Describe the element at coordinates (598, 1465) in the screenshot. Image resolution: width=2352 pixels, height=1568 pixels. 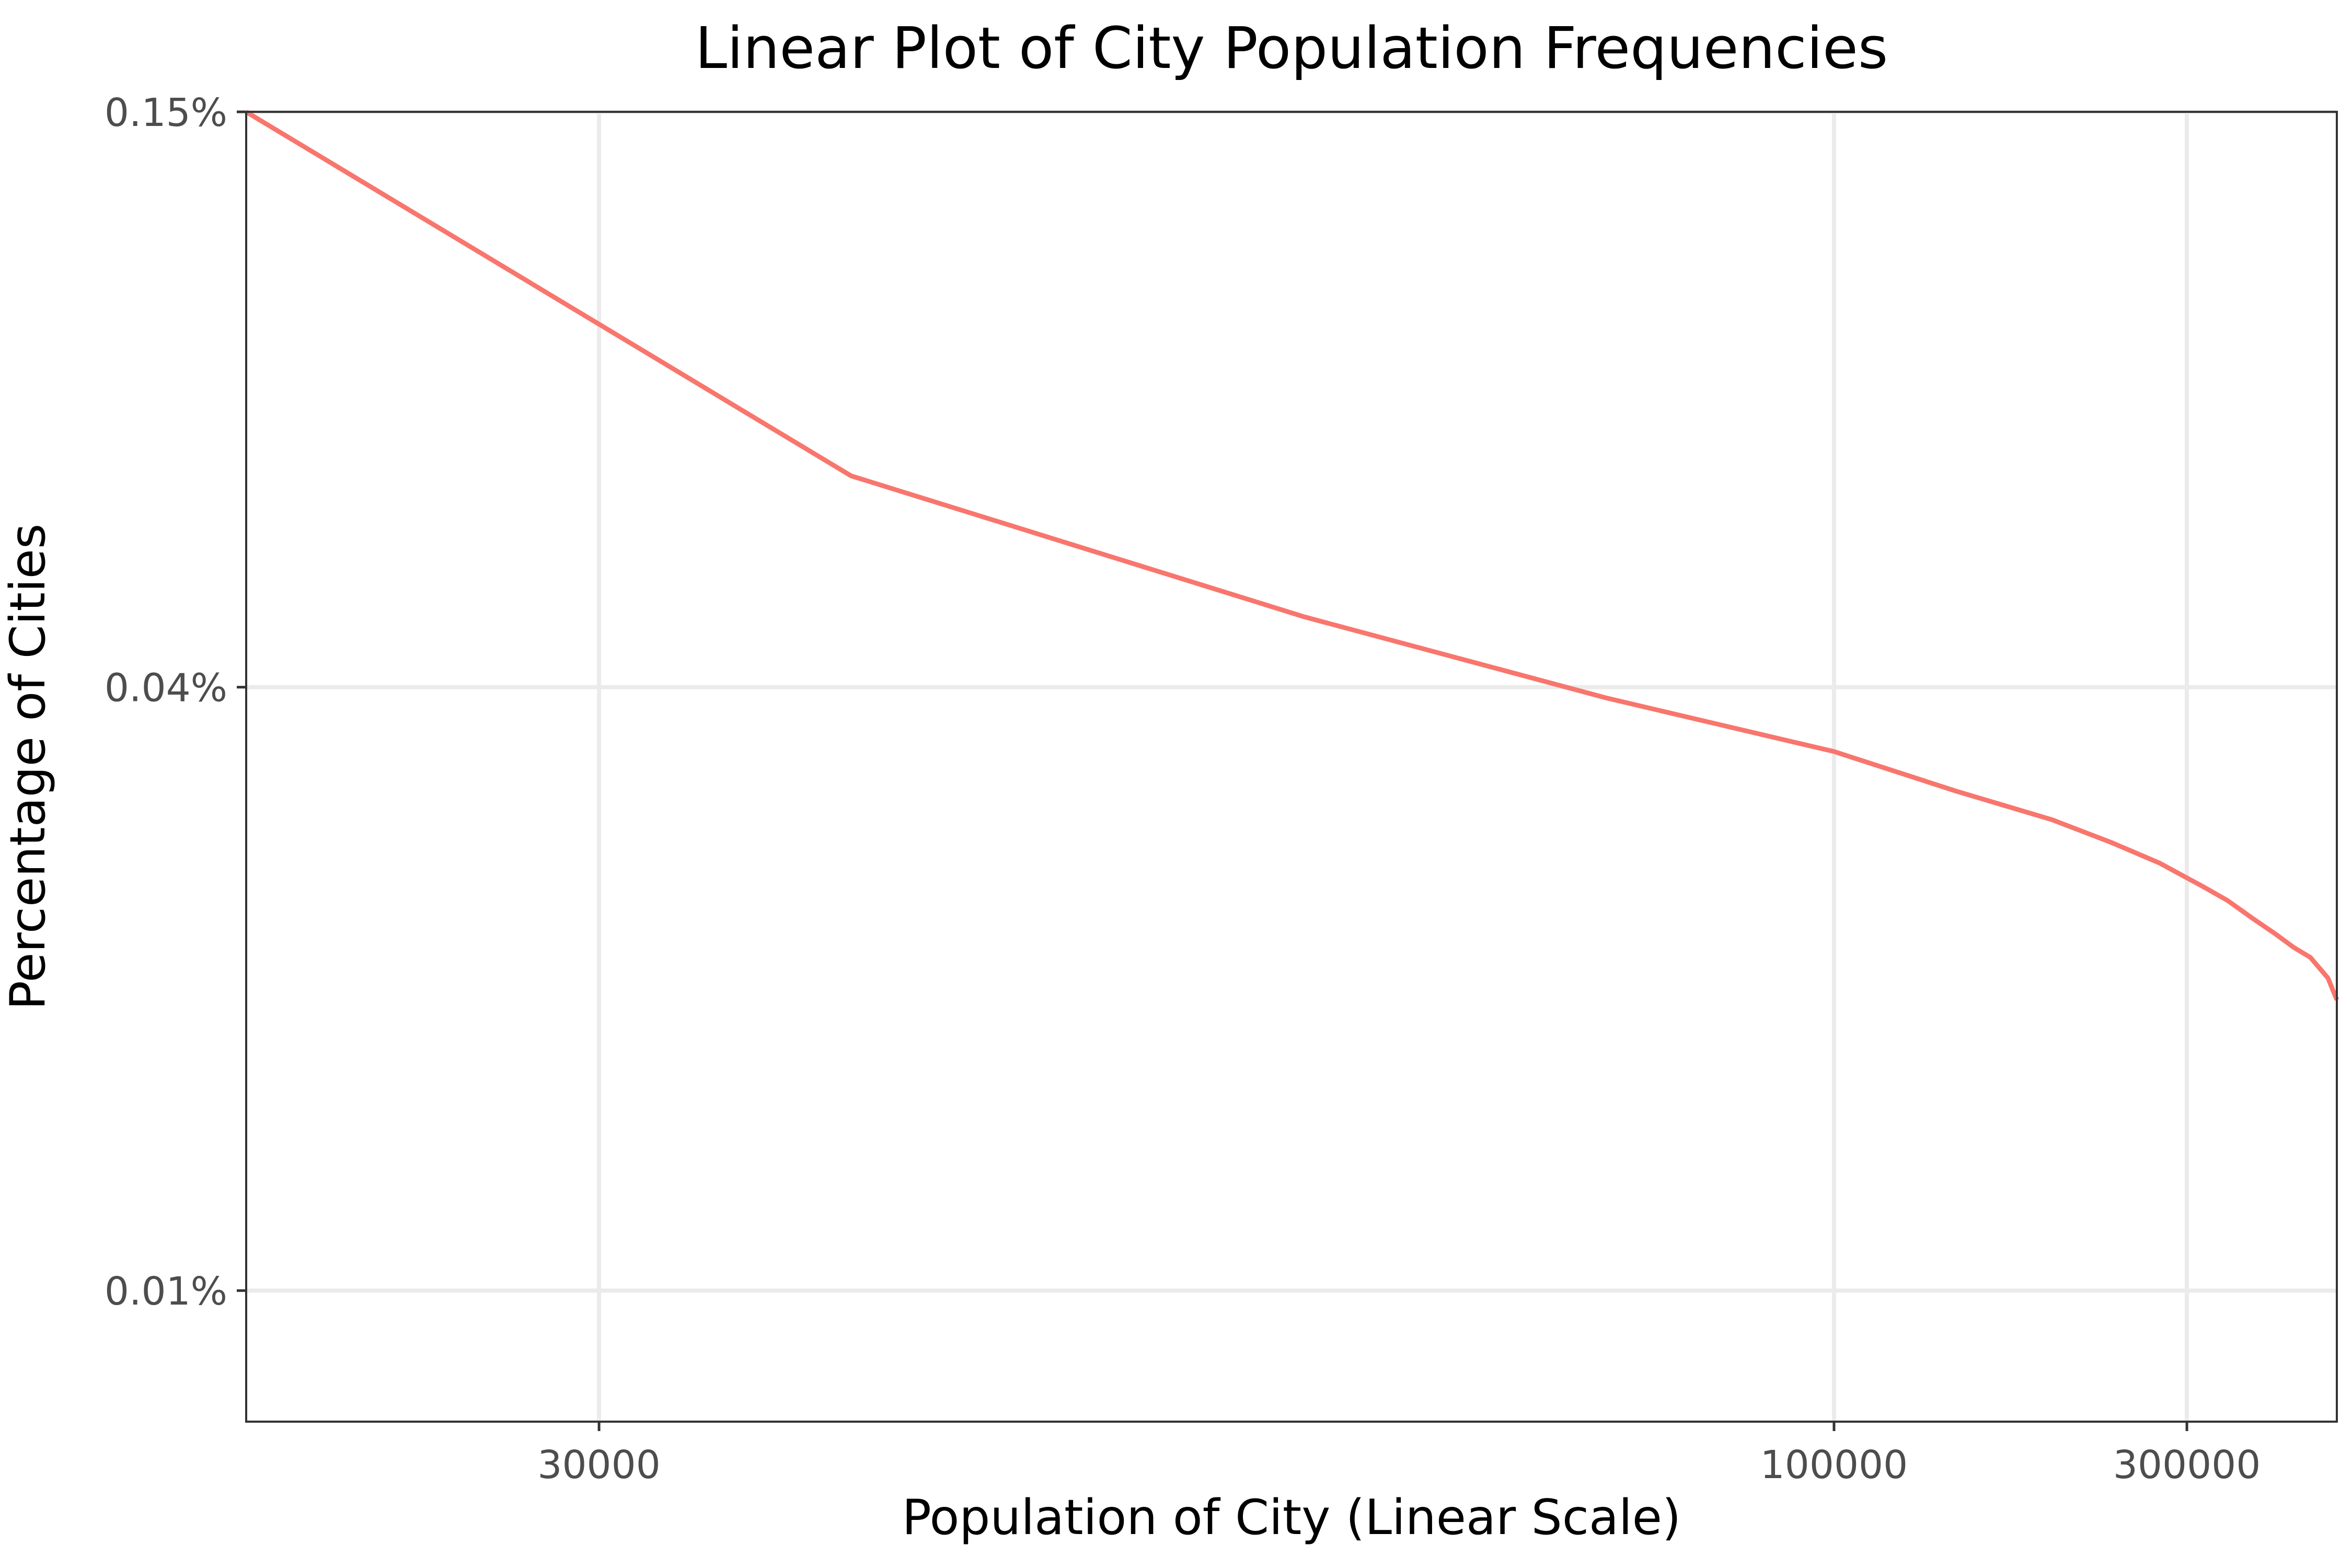
I see `x-tick-label-0: 30000` at that location.